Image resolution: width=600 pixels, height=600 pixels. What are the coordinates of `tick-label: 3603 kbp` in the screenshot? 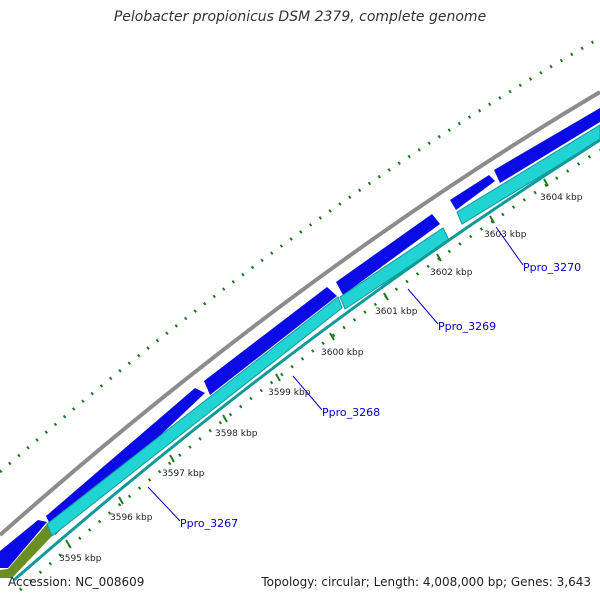 It's located at (505, 235).